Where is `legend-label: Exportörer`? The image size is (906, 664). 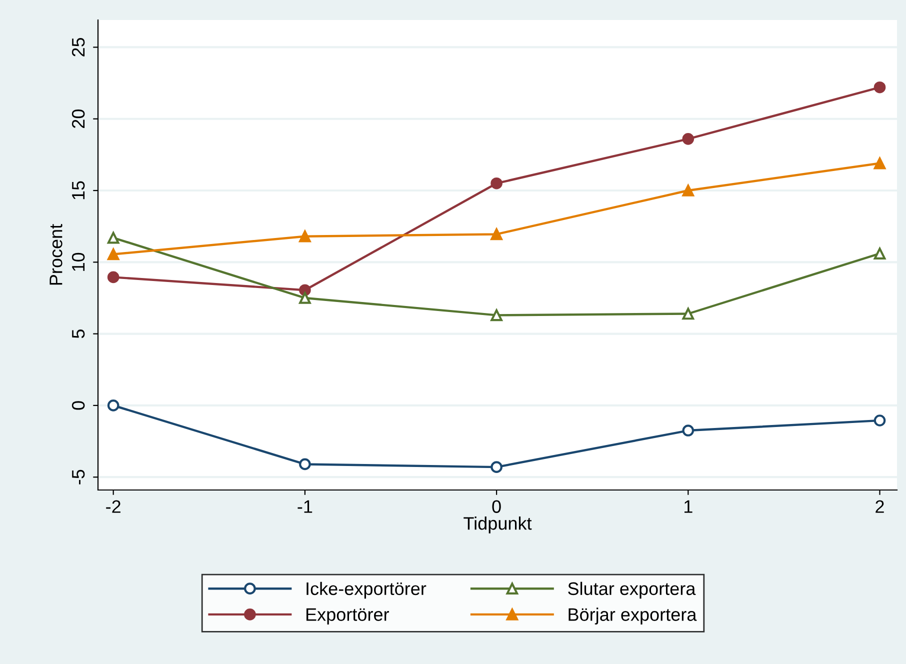 legend-label: Exportörer is located at coordinates (347, 616).